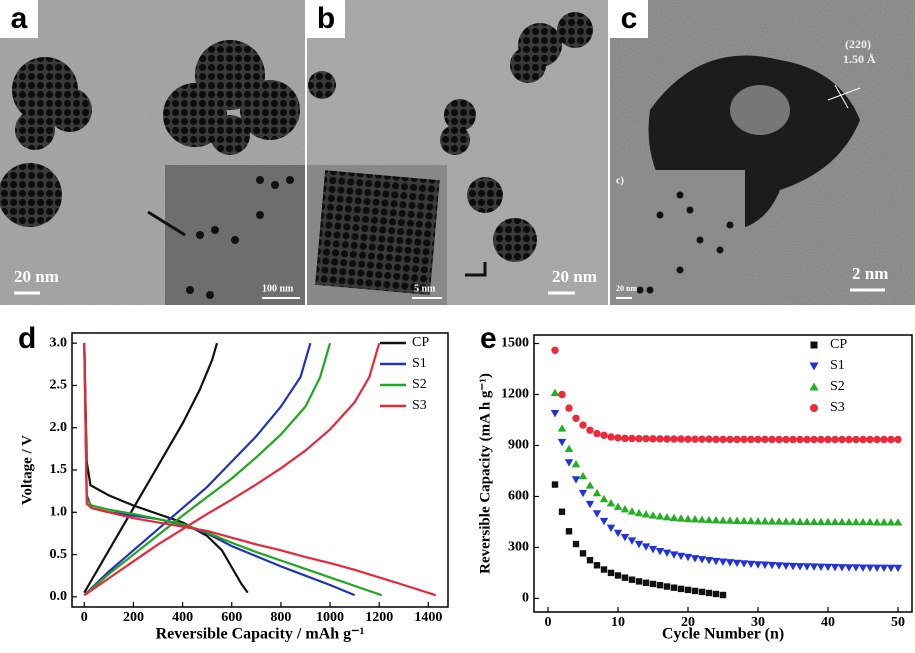  I want to click on legend-swatch, so click(814, 386).